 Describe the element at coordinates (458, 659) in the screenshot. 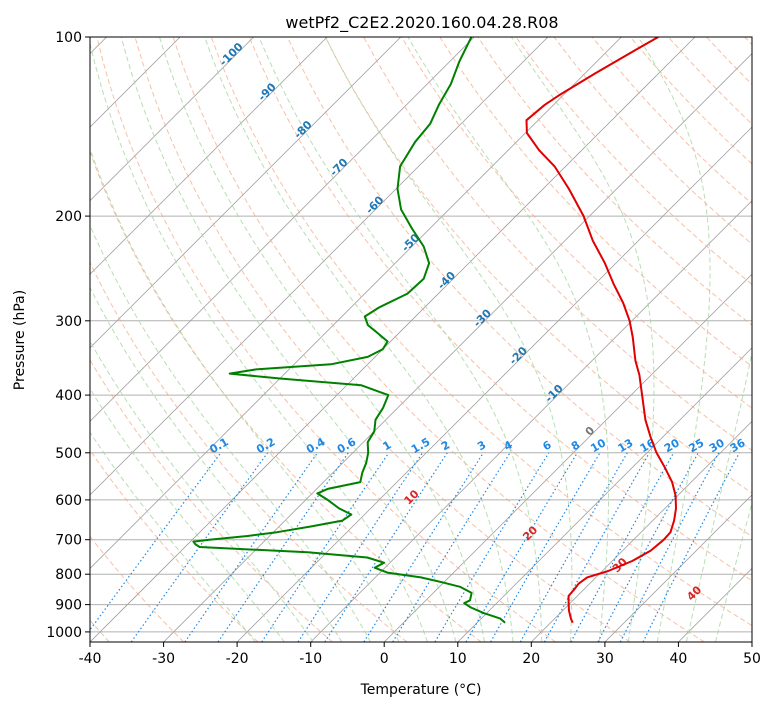

I see `x-tick-label: 10` at that location.